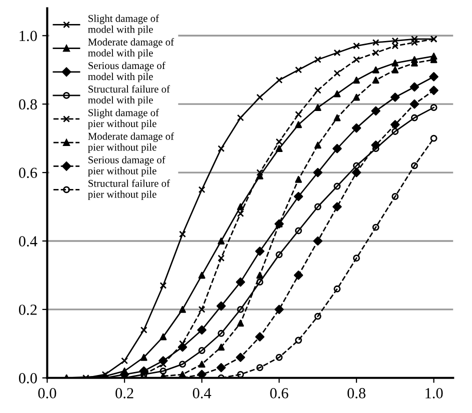 This screenshot has width=472, height=413. I want to click on legend-label: Serious damage of pier without pile, so click(127, 166).